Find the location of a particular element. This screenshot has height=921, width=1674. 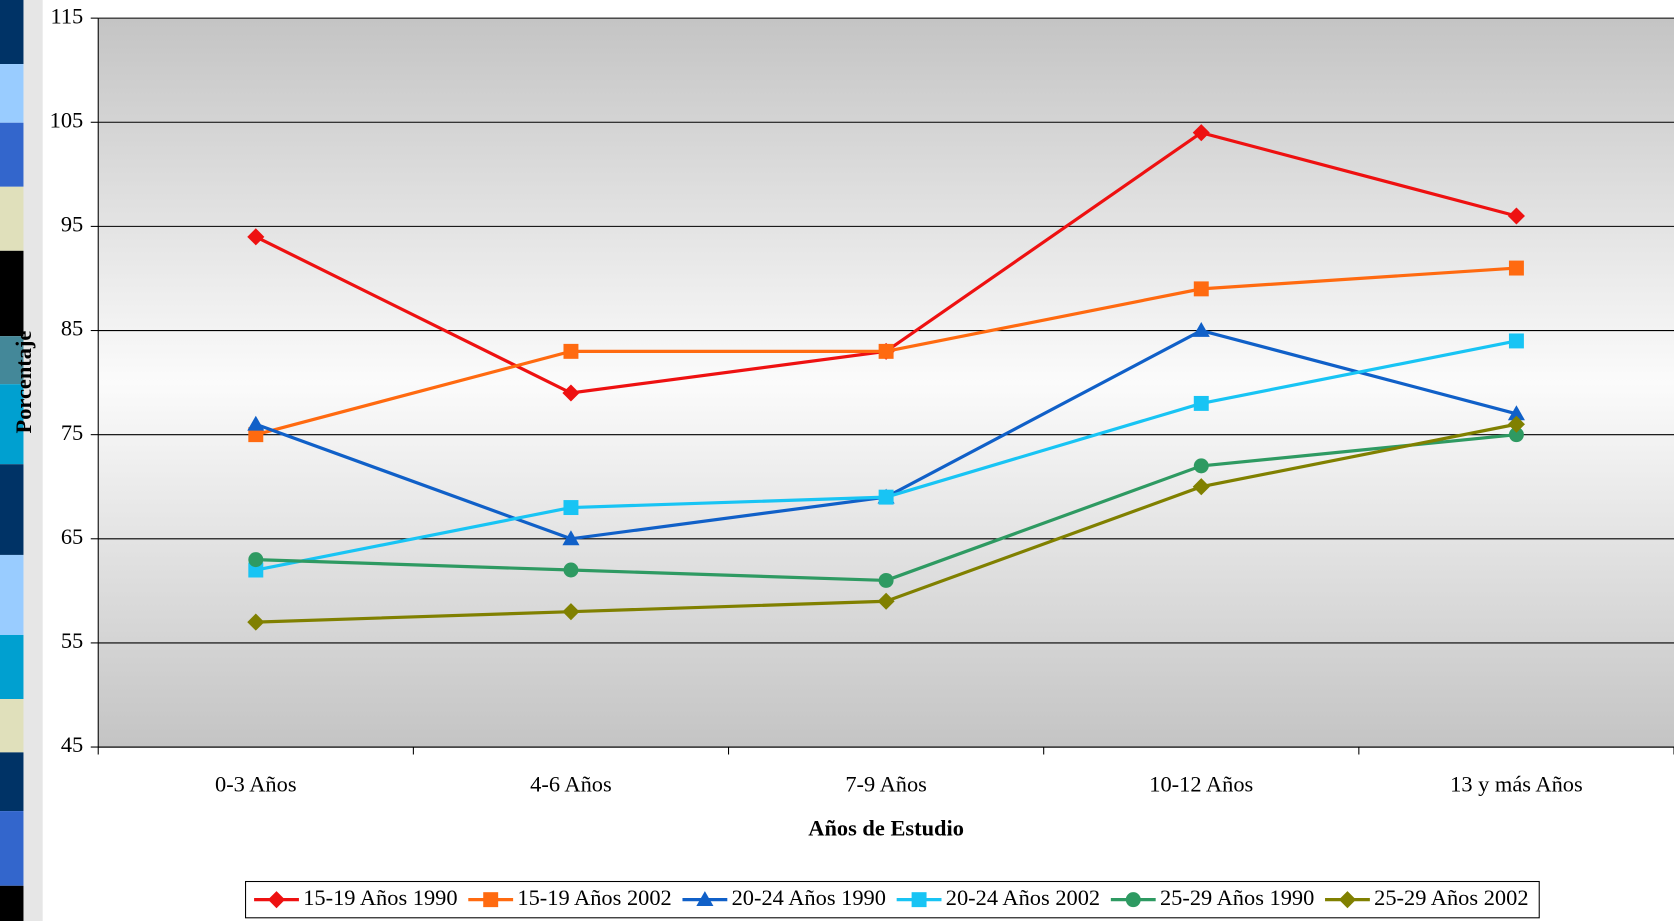

x-axis-label: Años de Estudio is located at coordinates (886, 827).